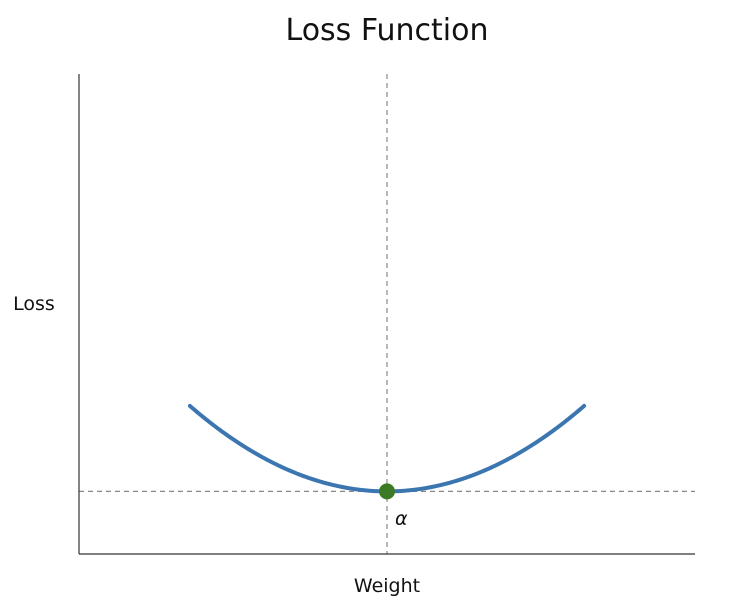 The height and width of the screenshot is (600, 734). I want to click on y-axis-label: Loss, so click(34, 304).